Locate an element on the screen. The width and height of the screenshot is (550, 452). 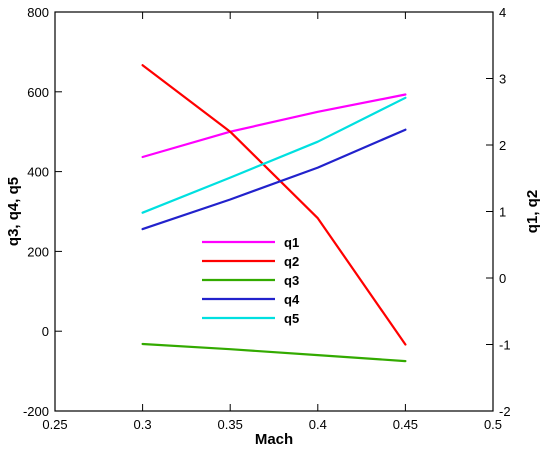
x-tick-label: 0.25 is located at coordinates (54, 424).